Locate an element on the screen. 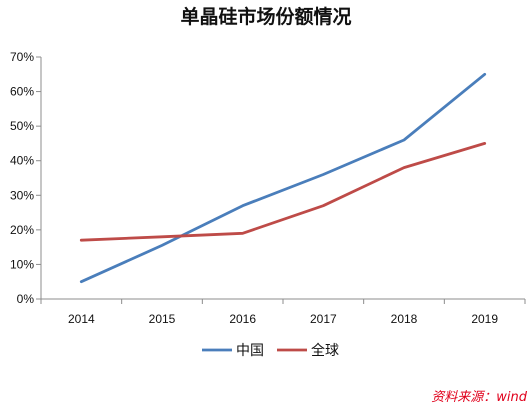 The image size is (532, 409). x-tick-label: 2014 is located at coordinates (81, 319).